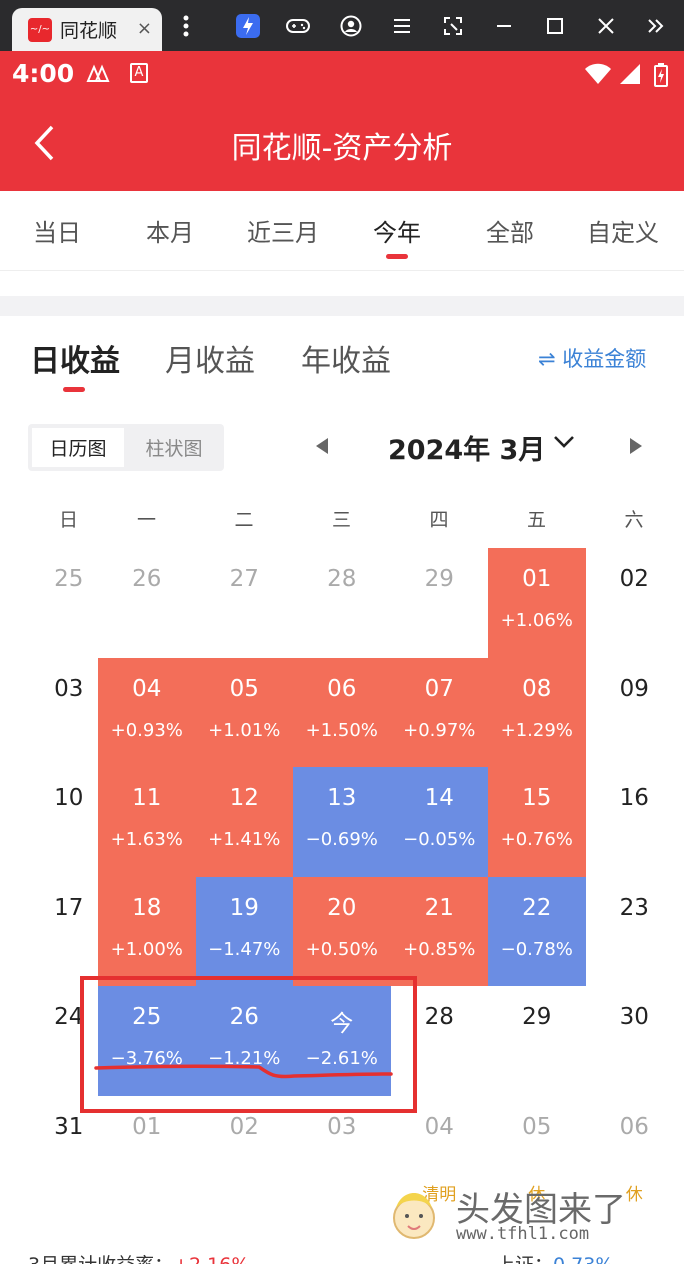 The width and height of the screenshot is (684, 1264). Describe the element at coordinates (635, 1151) in the screenshot. I see `calendar-day-cell: 06 休` at that location.